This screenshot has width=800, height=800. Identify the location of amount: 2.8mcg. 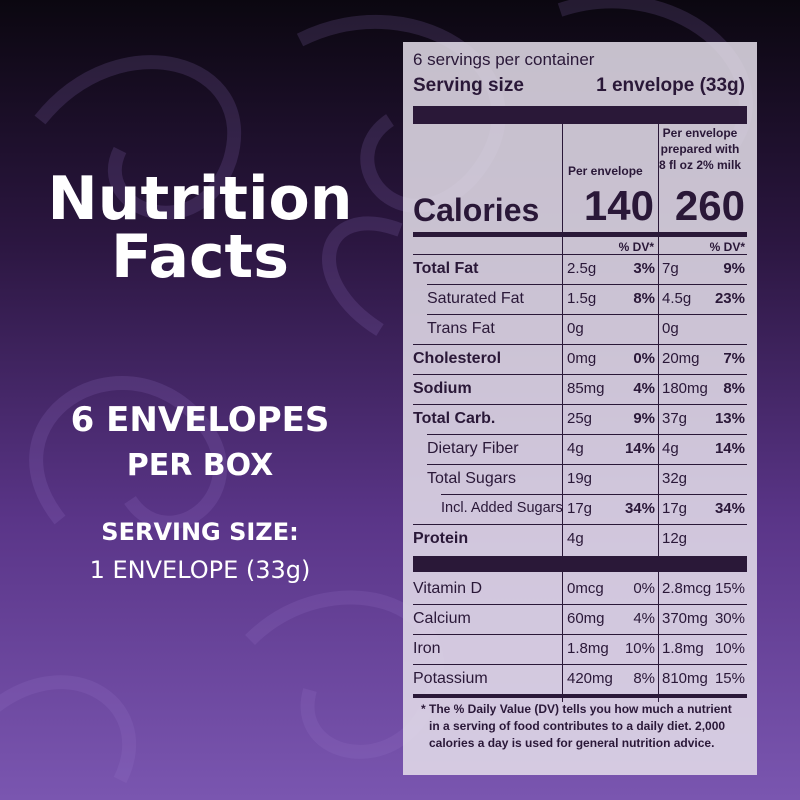
(687, 588).